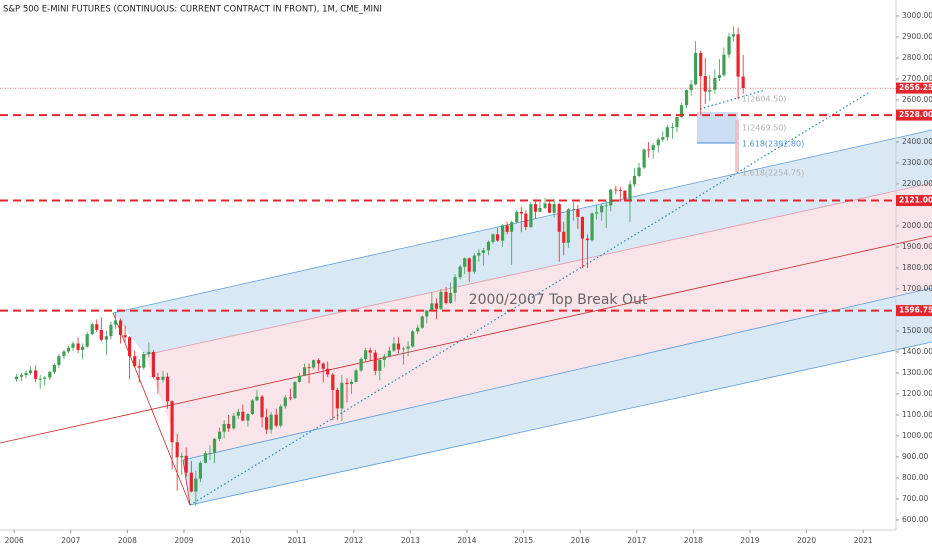  I want to click on y-tick-label: 1900.00, so click(917, 246).